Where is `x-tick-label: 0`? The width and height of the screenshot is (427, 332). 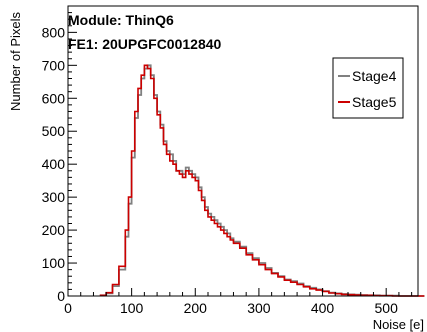 x-tick-label: 0 is located at coordinates (68, 308).